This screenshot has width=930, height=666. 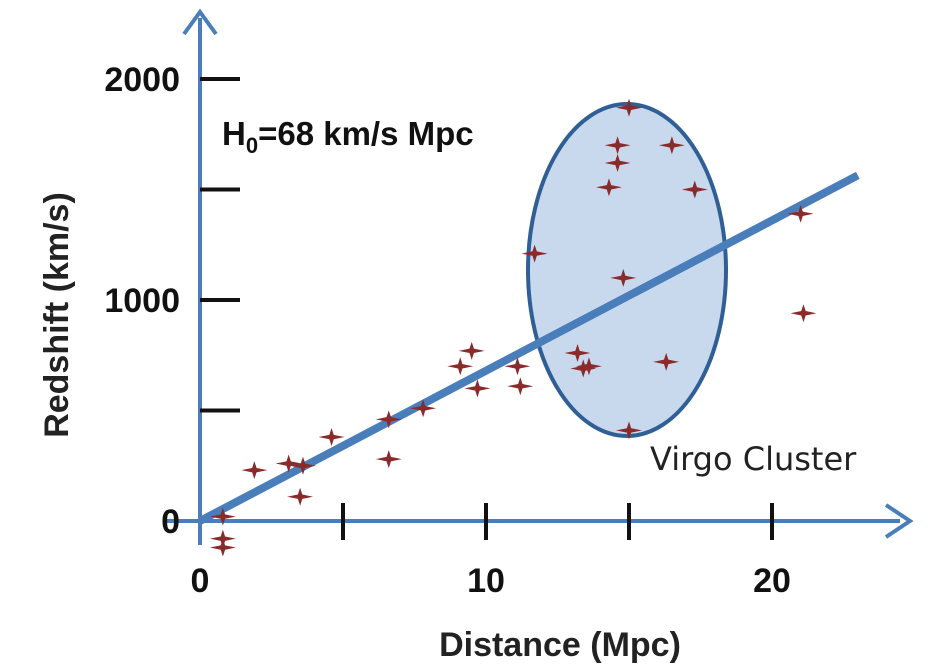 I want to click on y-axis-label: Redshift (km/s), so click(x=57, y=315).